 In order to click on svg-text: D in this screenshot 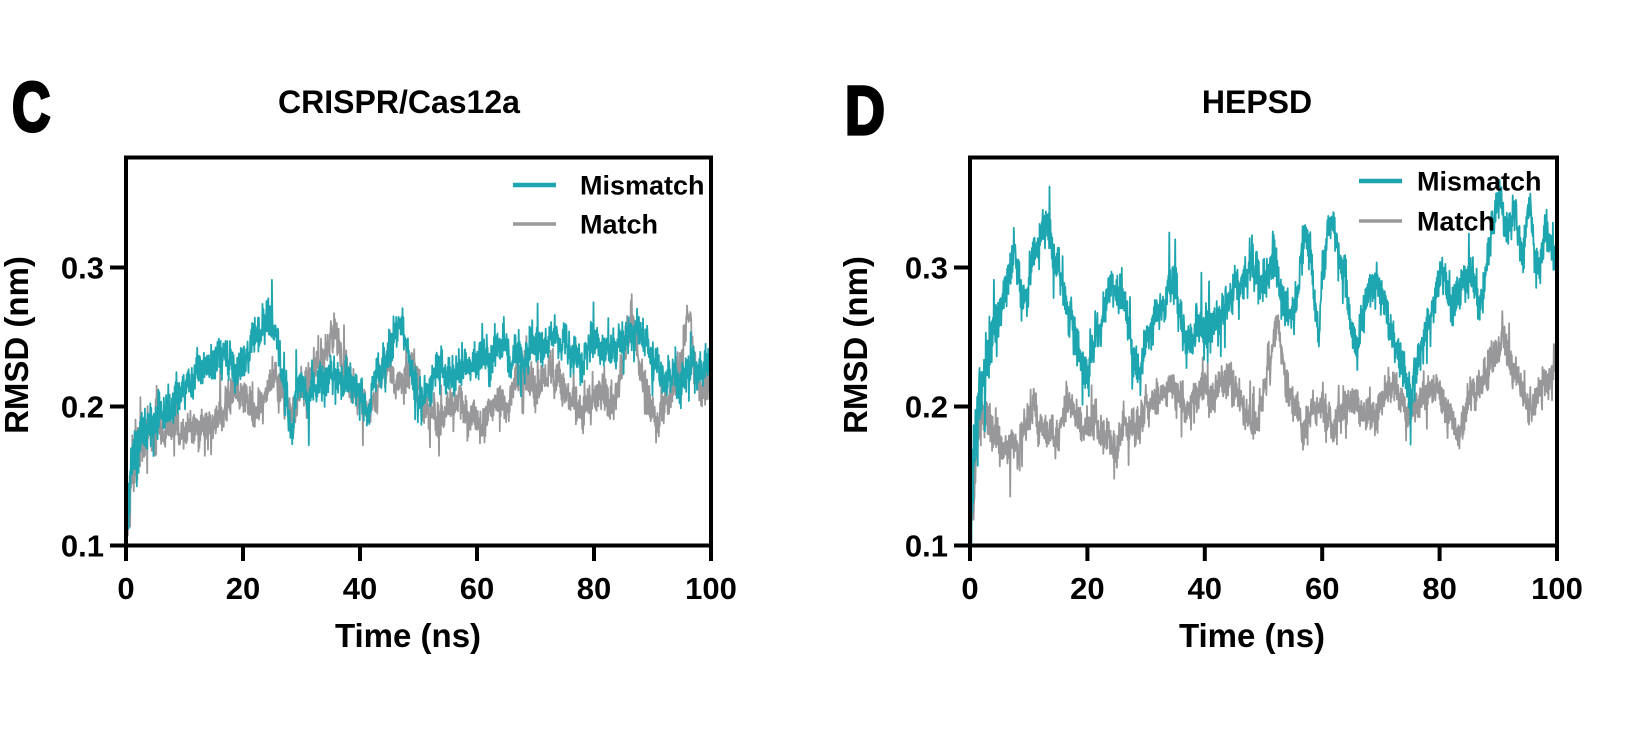, I will do `click(865, 110)`.